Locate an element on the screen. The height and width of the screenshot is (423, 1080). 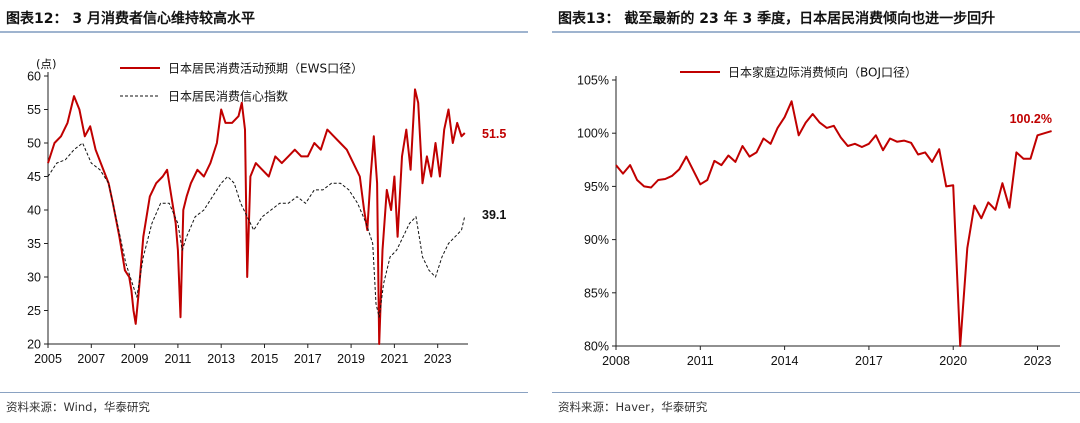
y-tick-label: 85% is located at coordinates (596, 293).